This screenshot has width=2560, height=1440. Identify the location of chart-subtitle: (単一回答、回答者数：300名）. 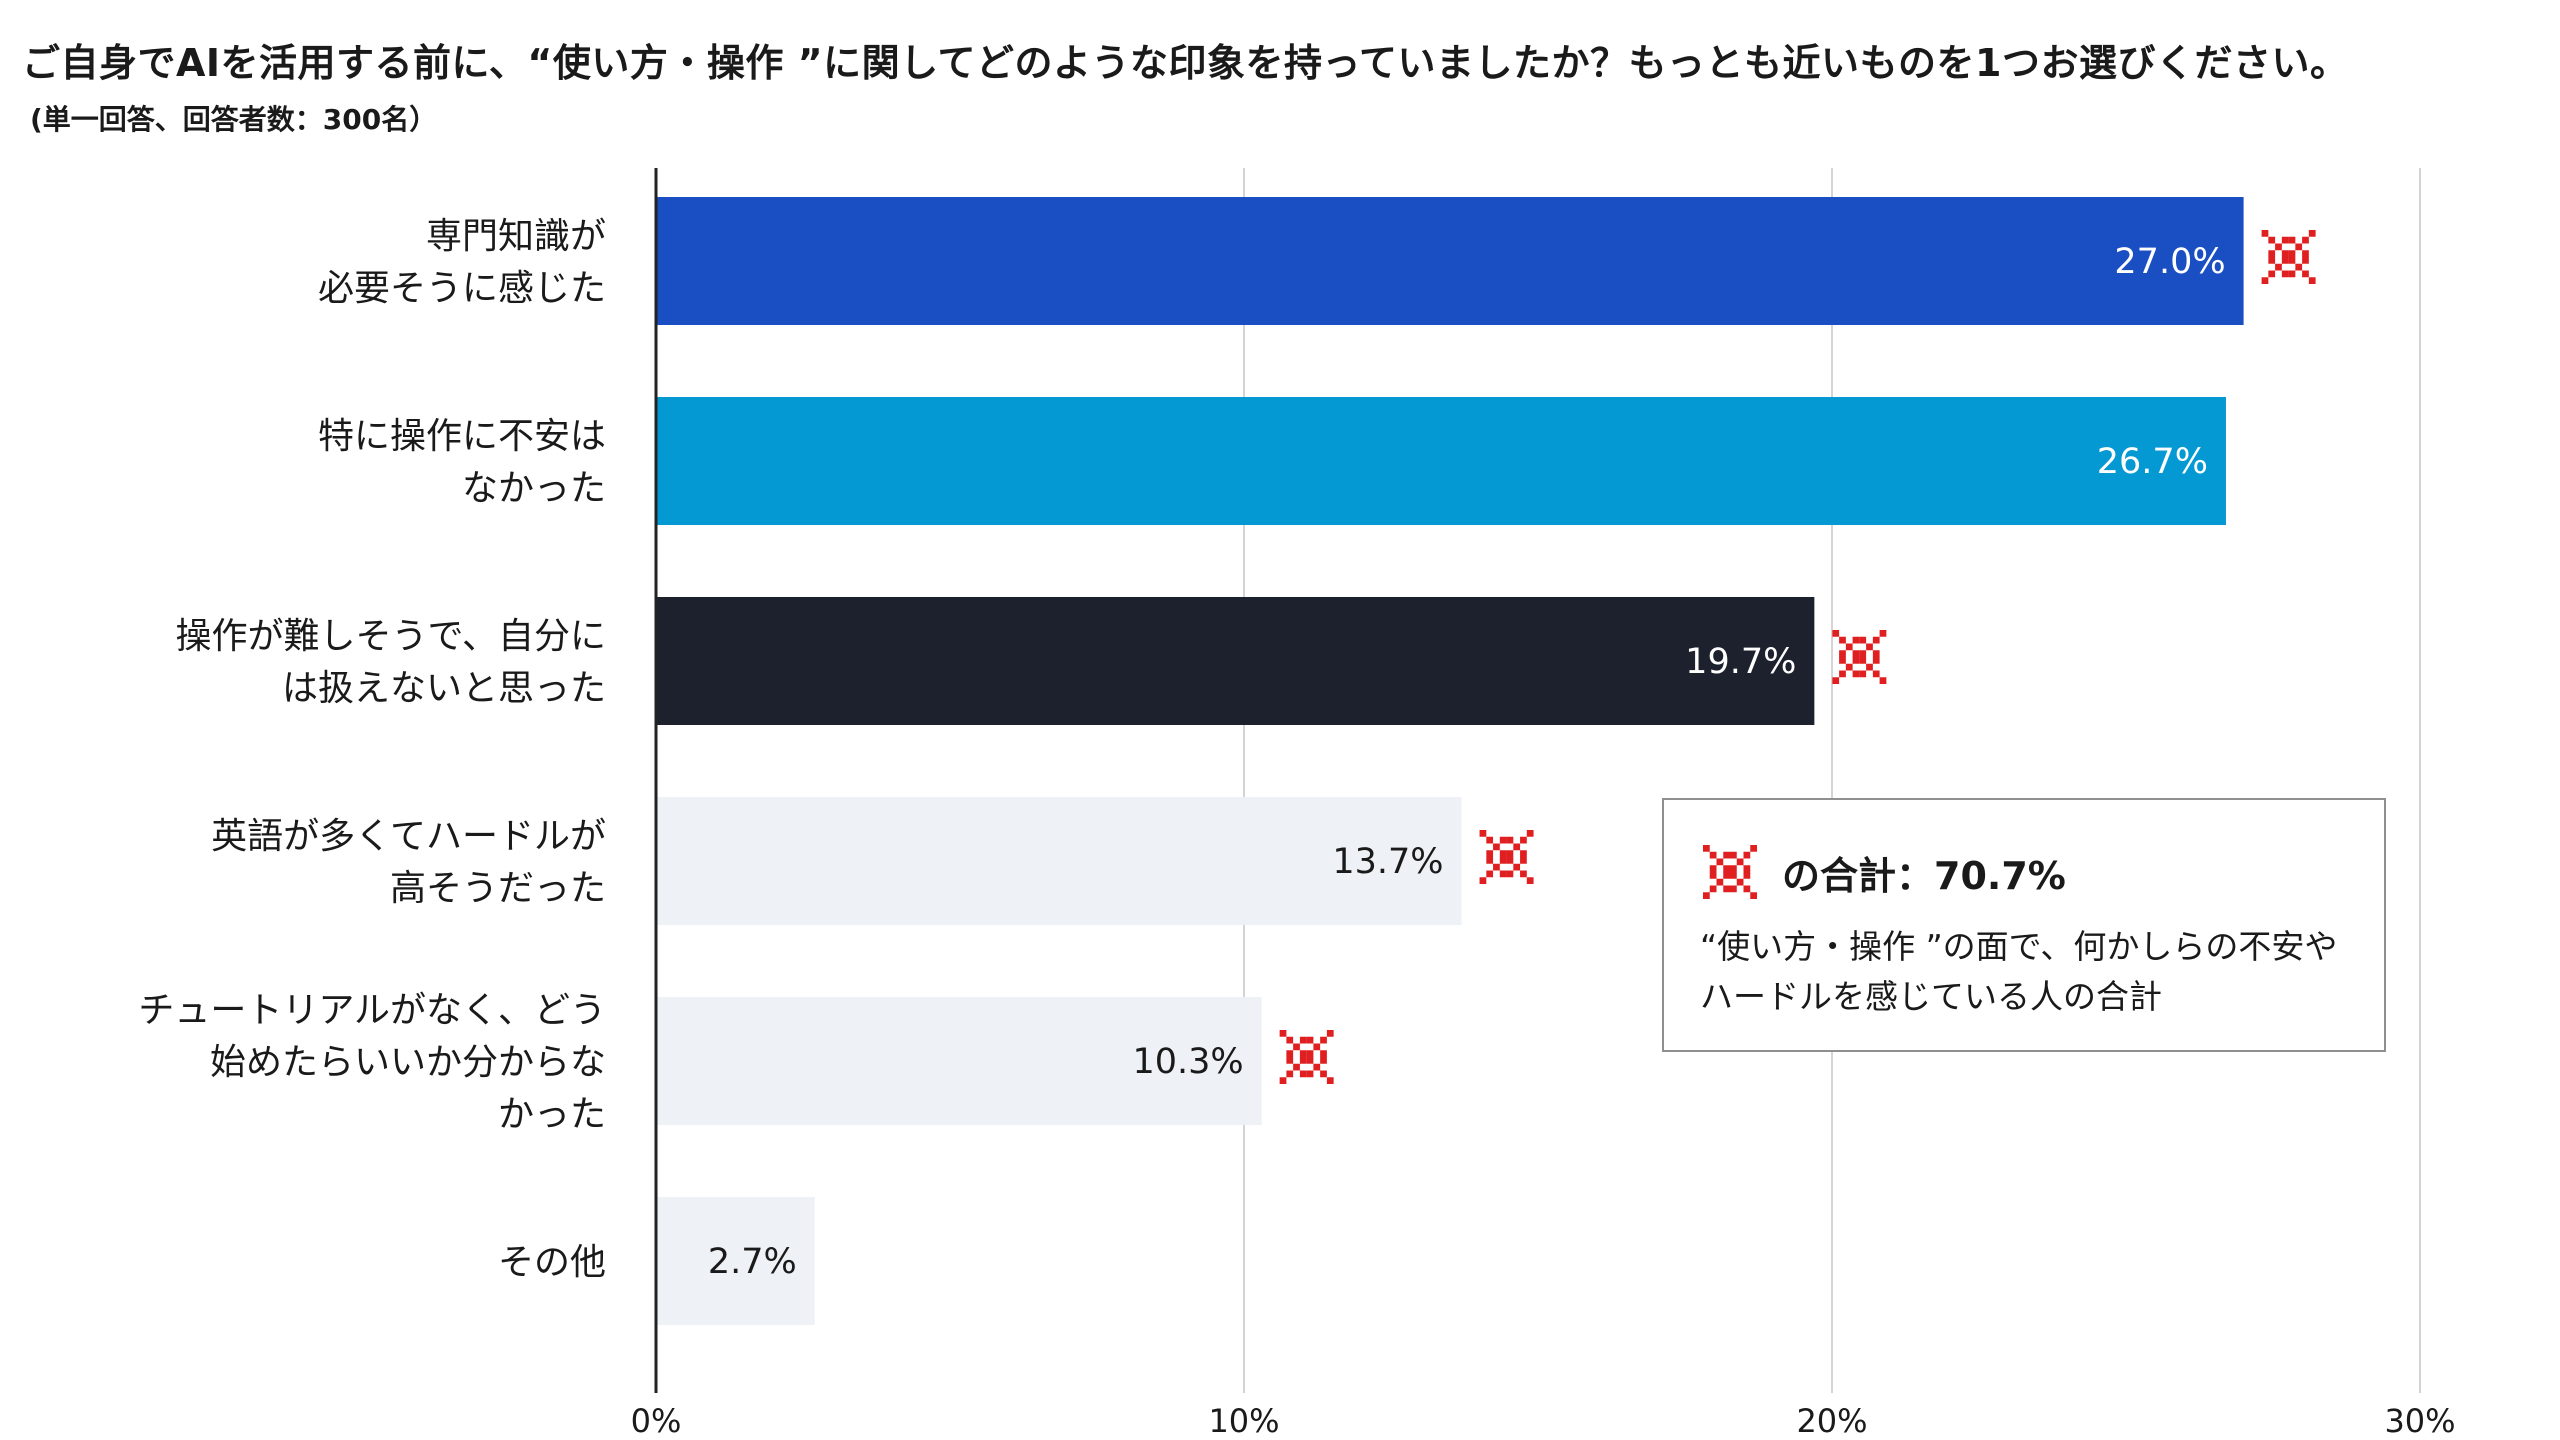
(234, 119).